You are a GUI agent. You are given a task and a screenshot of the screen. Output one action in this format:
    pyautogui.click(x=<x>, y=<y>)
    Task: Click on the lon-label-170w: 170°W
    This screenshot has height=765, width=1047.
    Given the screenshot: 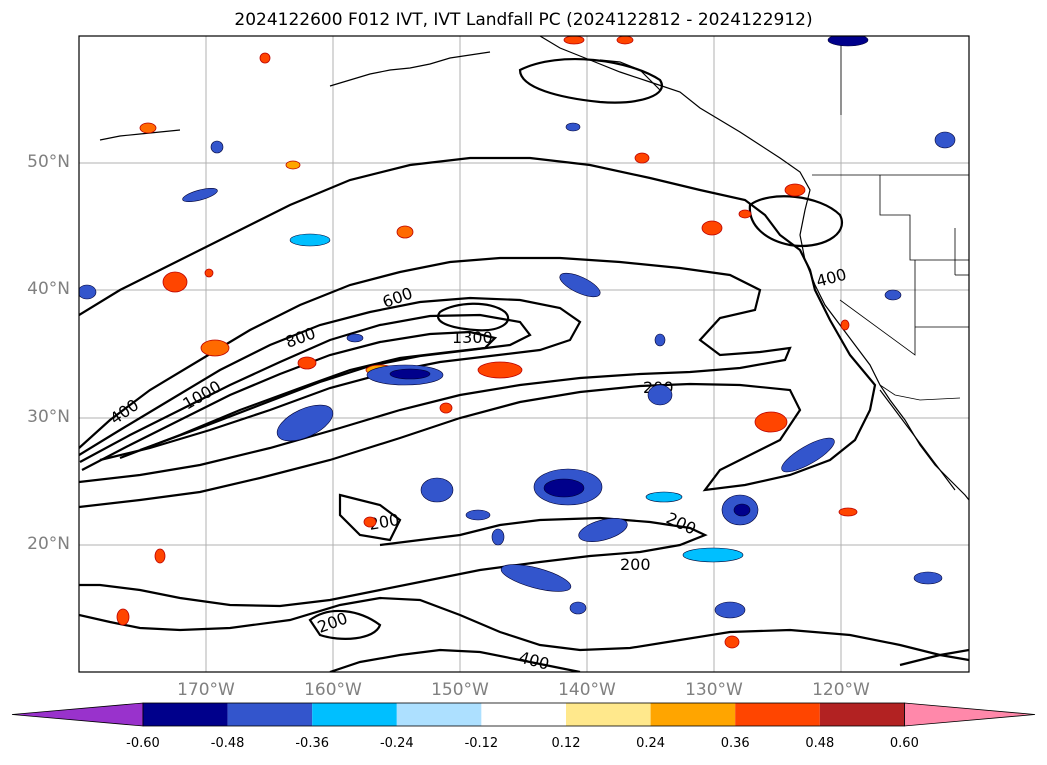 What is the action you would take?
    pyautogui.click(x=206, y=690)
    